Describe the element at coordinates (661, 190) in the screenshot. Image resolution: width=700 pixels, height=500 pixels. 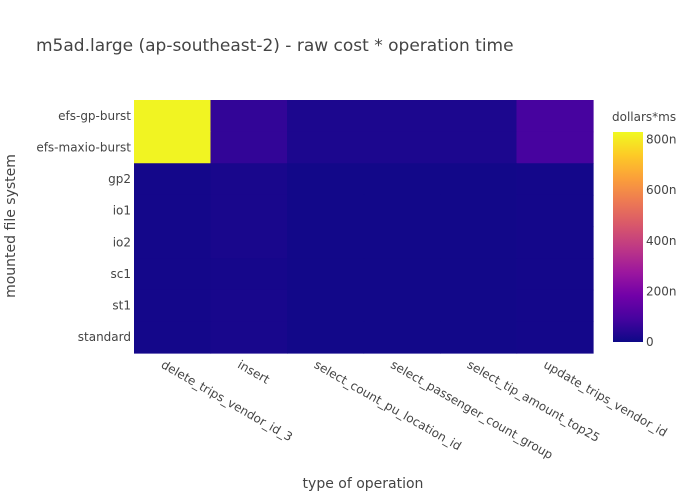
I see `colorbar-tick-label: 600n` at that location.